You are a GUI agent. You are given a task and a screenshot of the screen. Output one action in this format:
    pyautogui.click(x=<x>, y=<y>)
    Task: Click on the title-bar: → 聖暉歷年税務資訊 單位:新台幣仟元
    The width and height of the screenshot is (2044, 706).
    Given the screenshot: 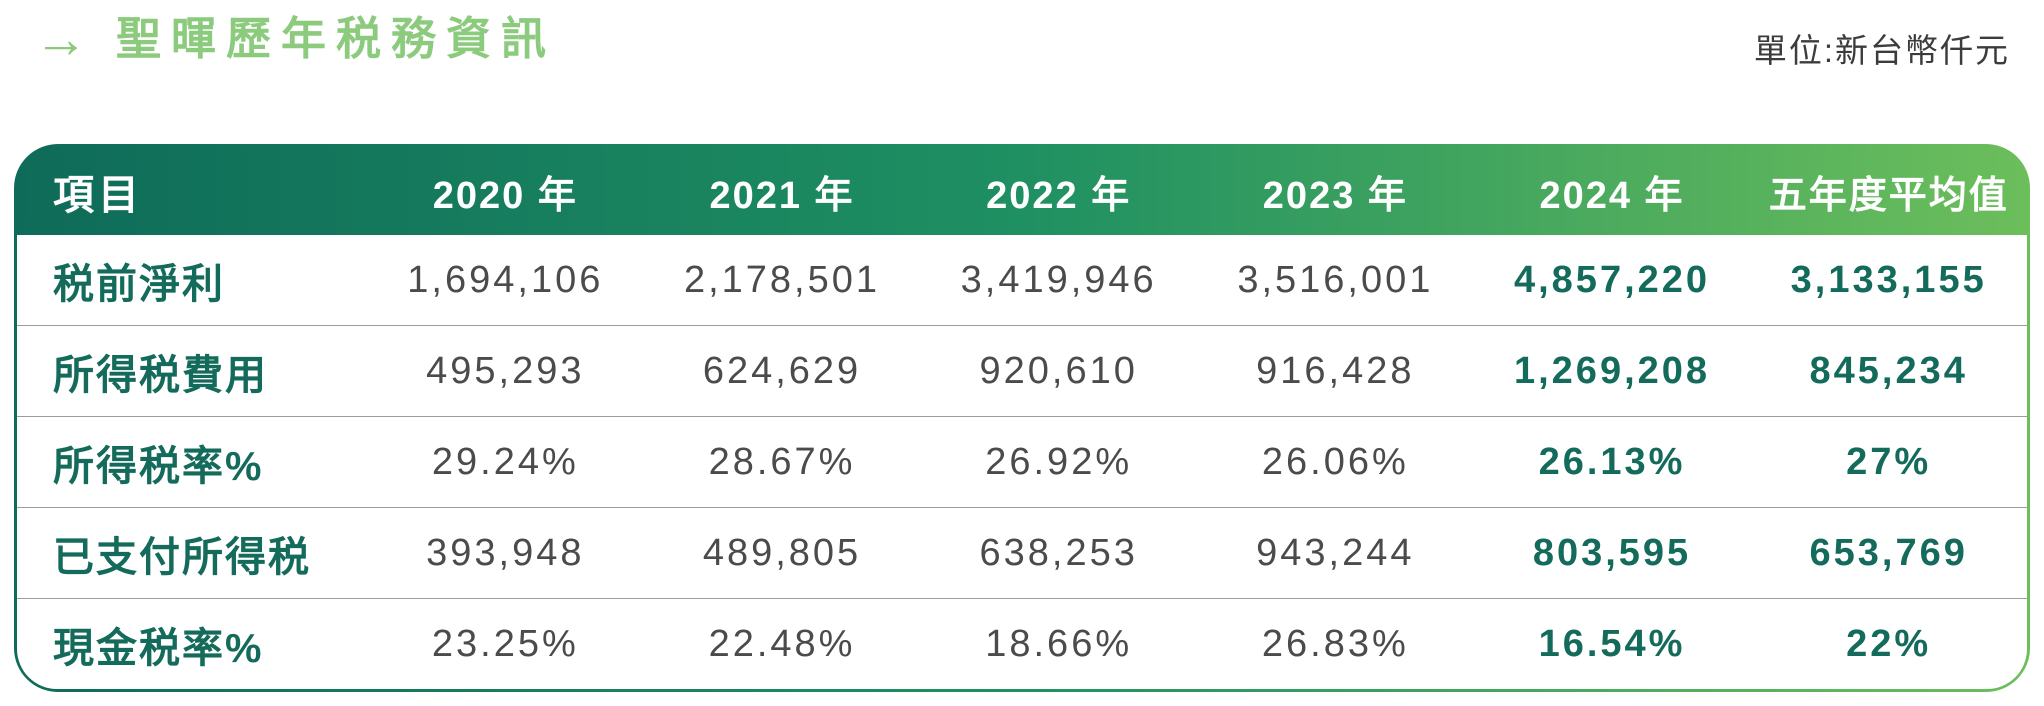 What is the action you would take?
    pyautogui.click(x=1022, y=36)
    